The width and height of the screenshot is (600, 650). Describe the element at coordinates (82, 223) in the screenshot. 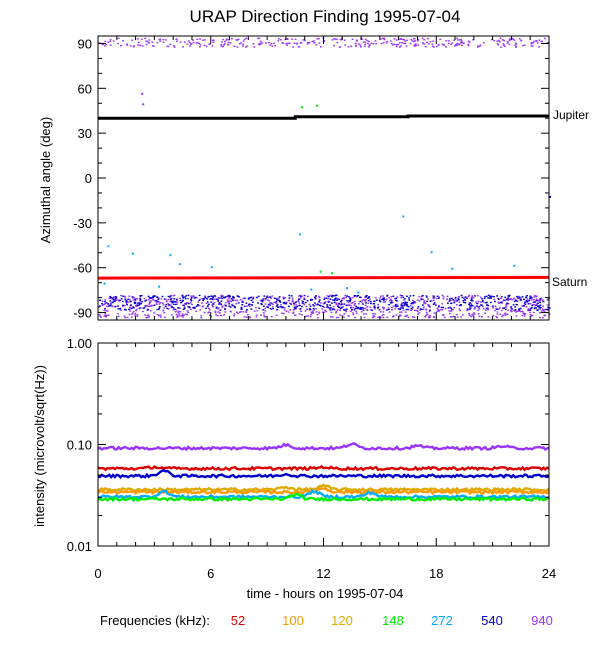

I see `azimuth-tick-label: -30` at that location.